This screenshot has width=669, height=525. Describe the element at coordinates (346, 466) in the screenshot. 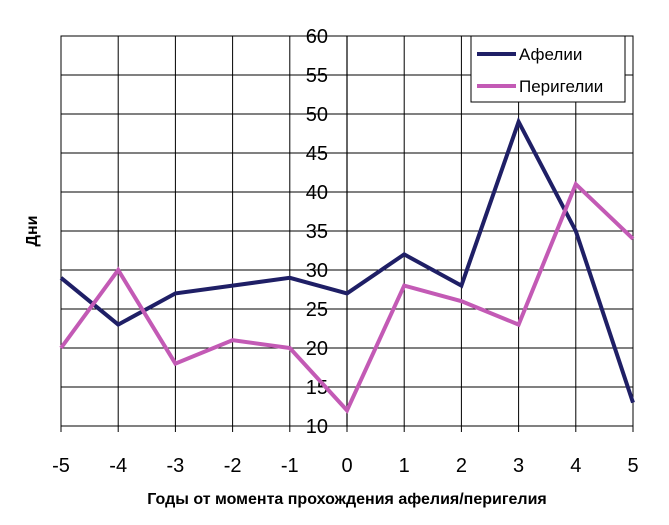

I see `x-tick-label: 0` at that location.